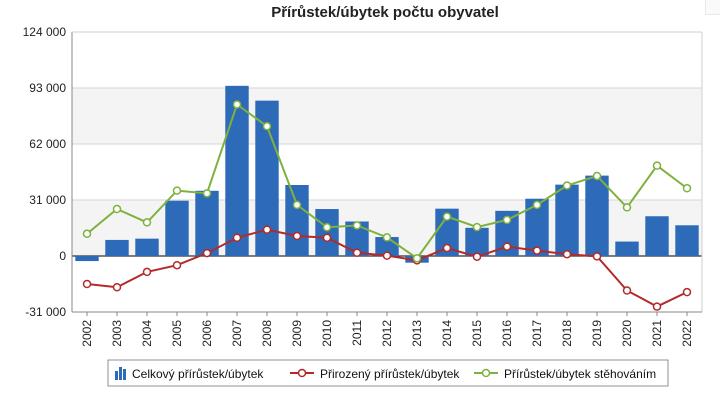 Image resolution: width=720 pixels, height=409 pixels. I want to click on x-tick-label: 2014, so click(447, 333).